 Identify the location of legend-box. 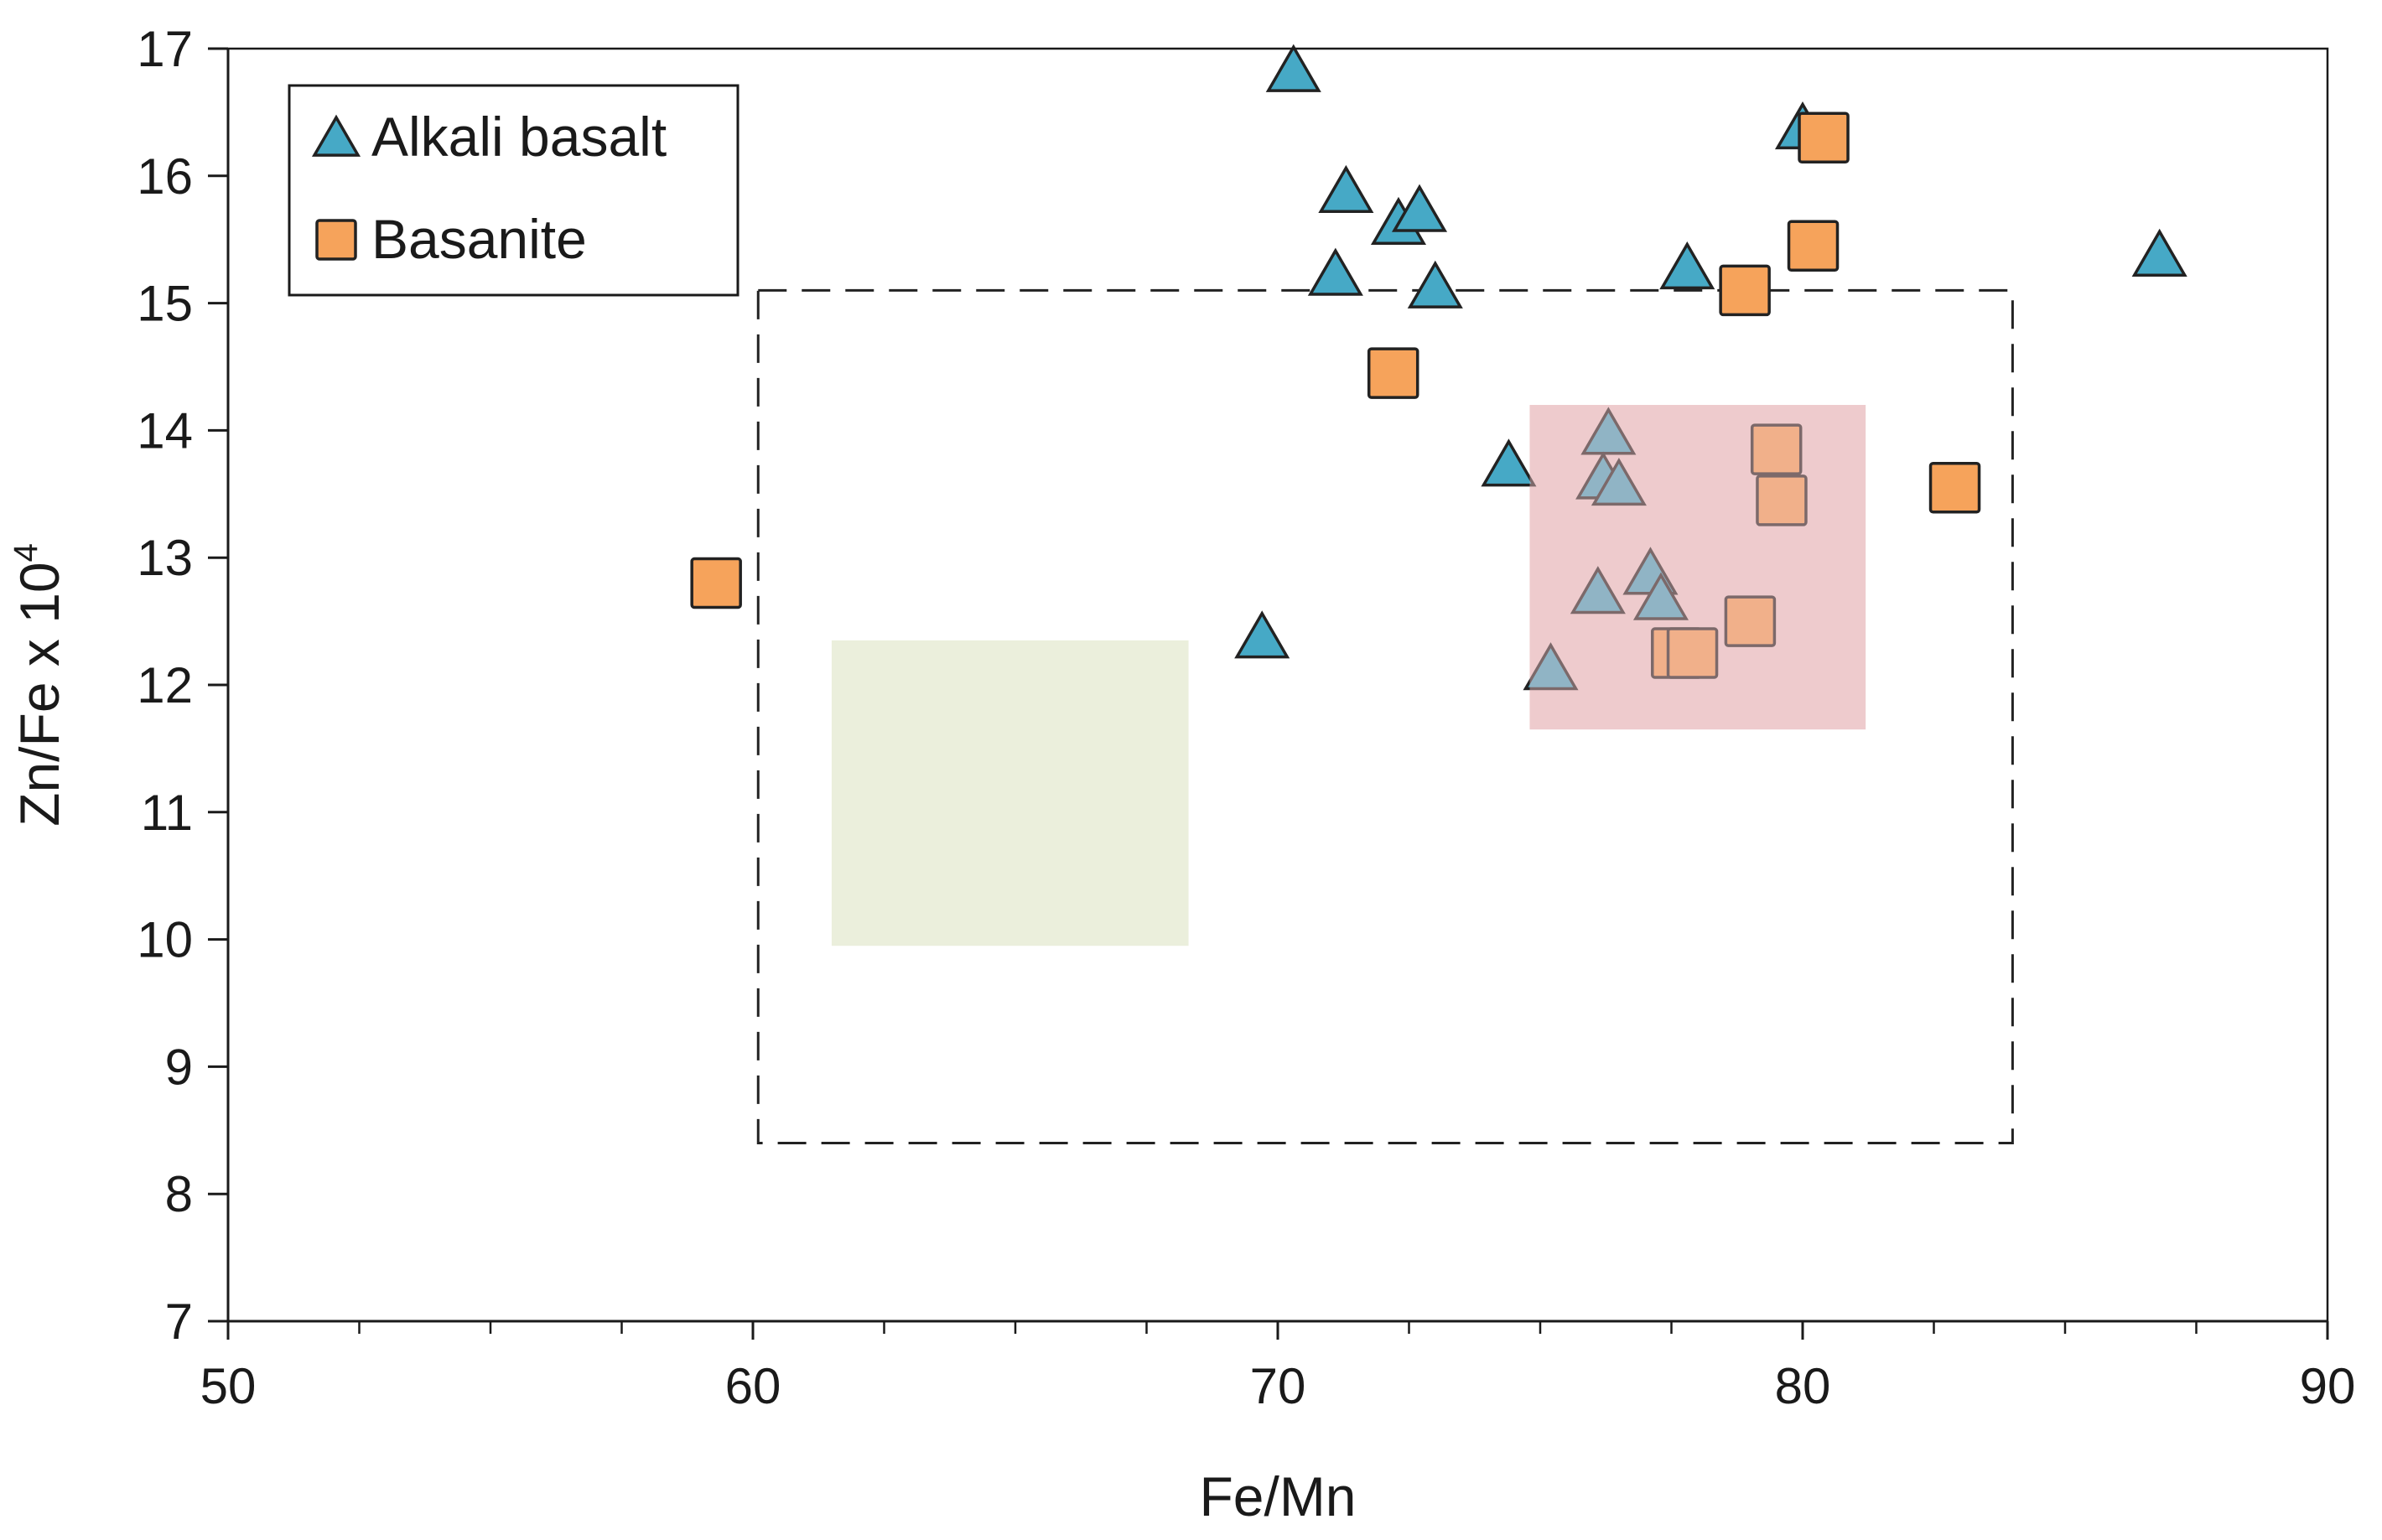
(514, 190).